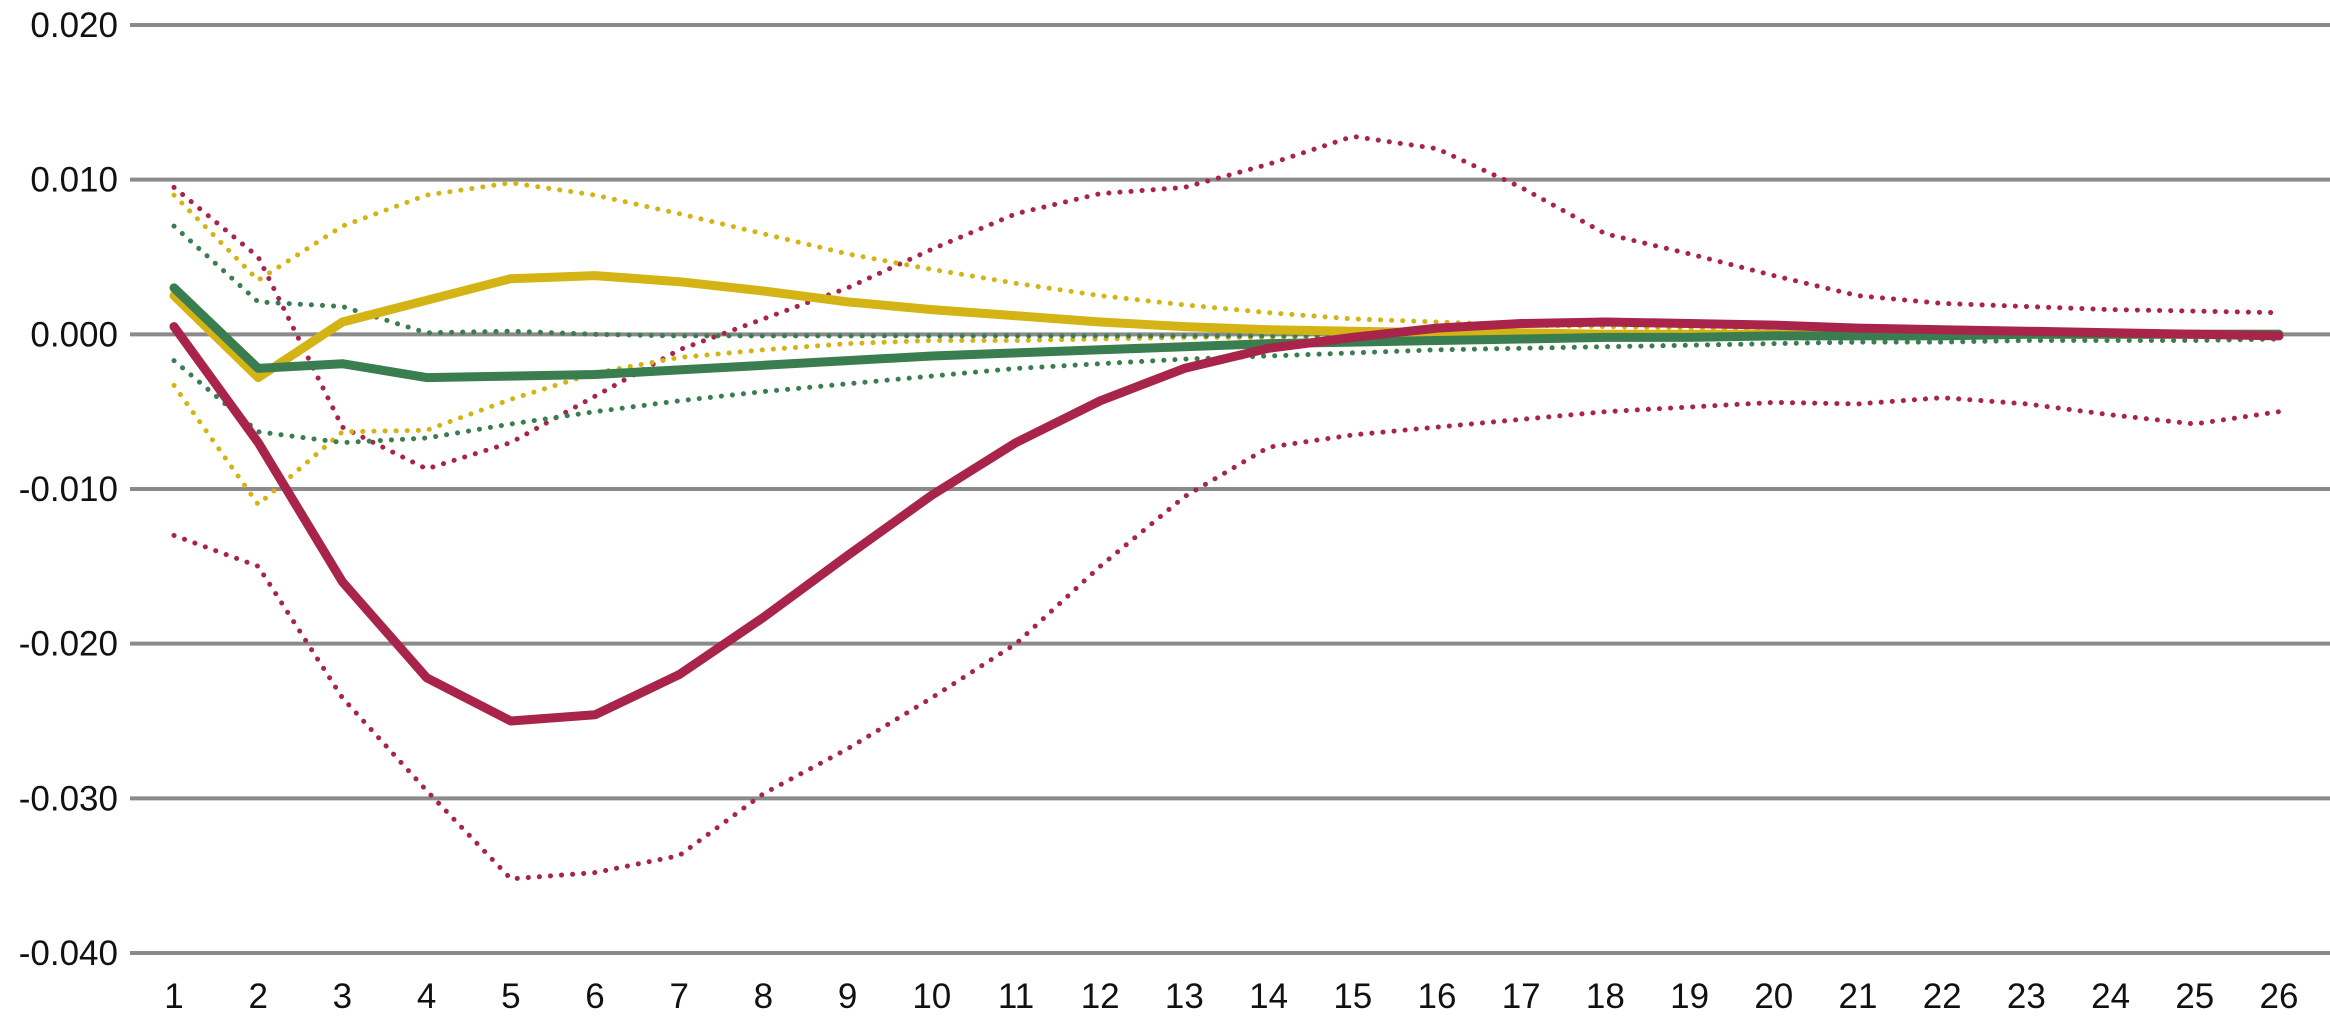 The height and width of the screenshot is (1028, 2330). I want to click on y-tick-label: -0.040, so click(68, 953).